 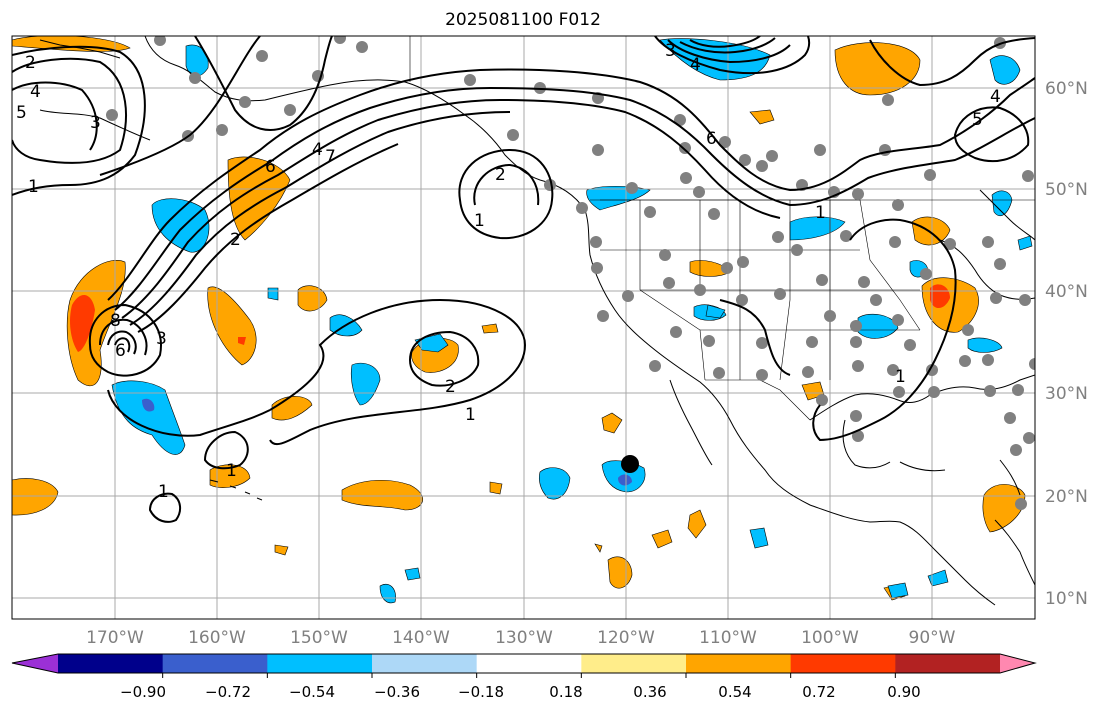 What do you see at coordinates (1066, 497) in the screenshot?
I see `lat-label: 20°N` at bounding box center [1066, 497].